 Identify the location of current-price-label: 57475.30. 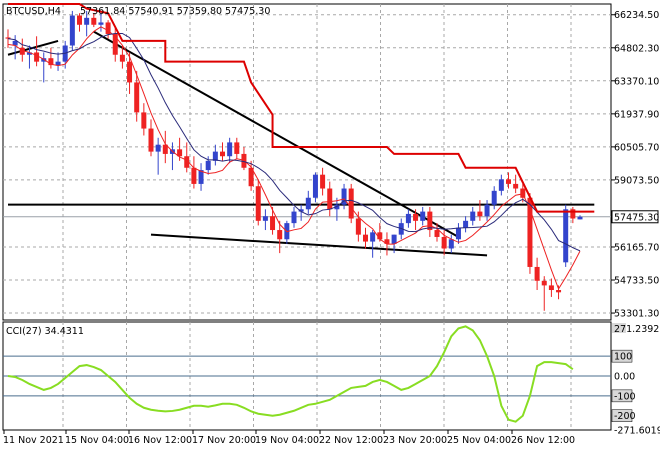
(636, 217).